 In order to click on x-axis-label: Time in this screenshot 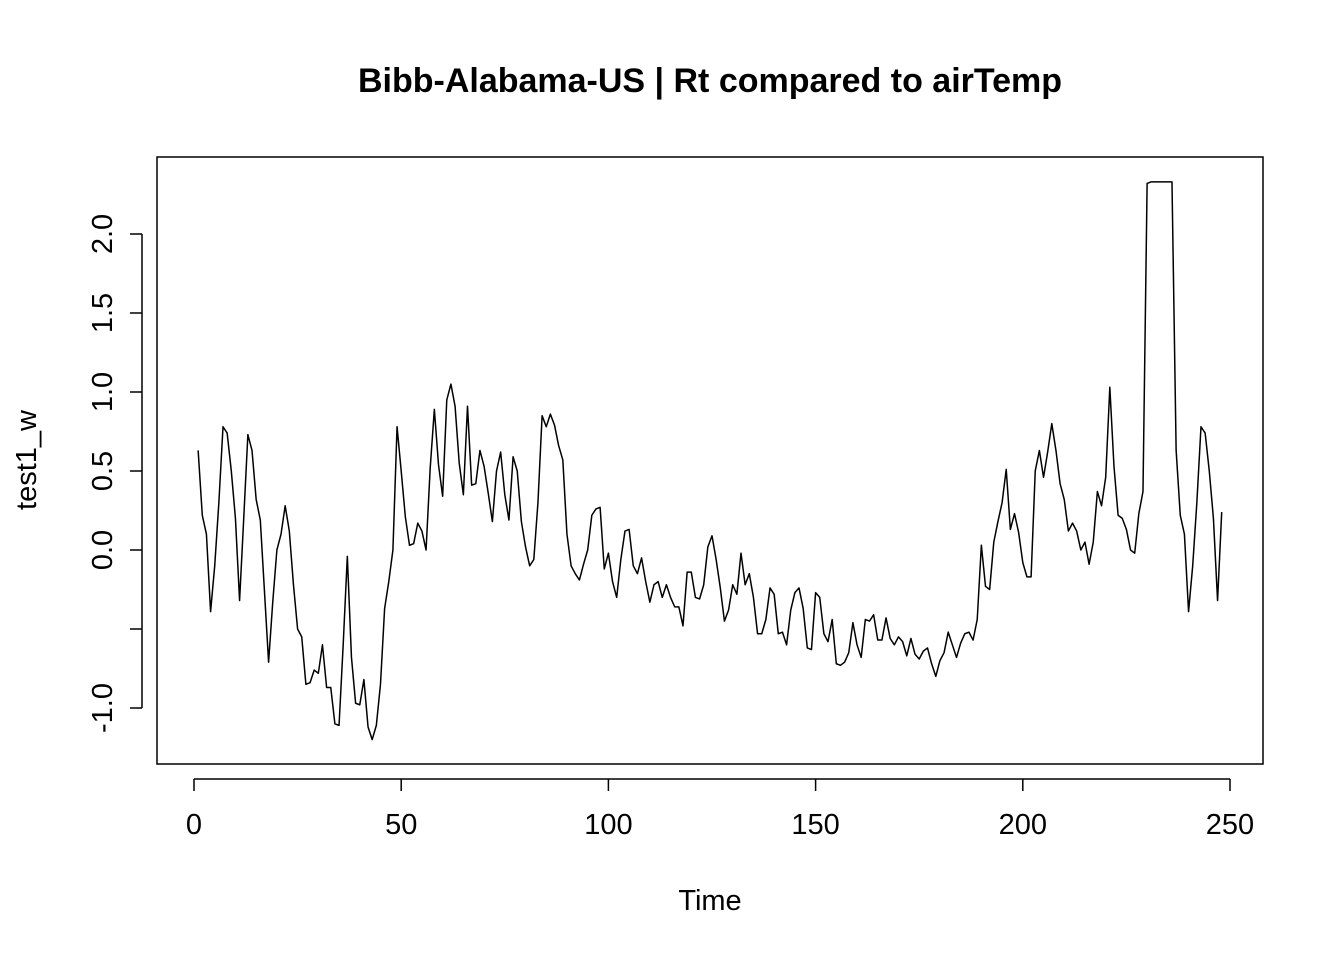, I will do `click(709, 901)`.